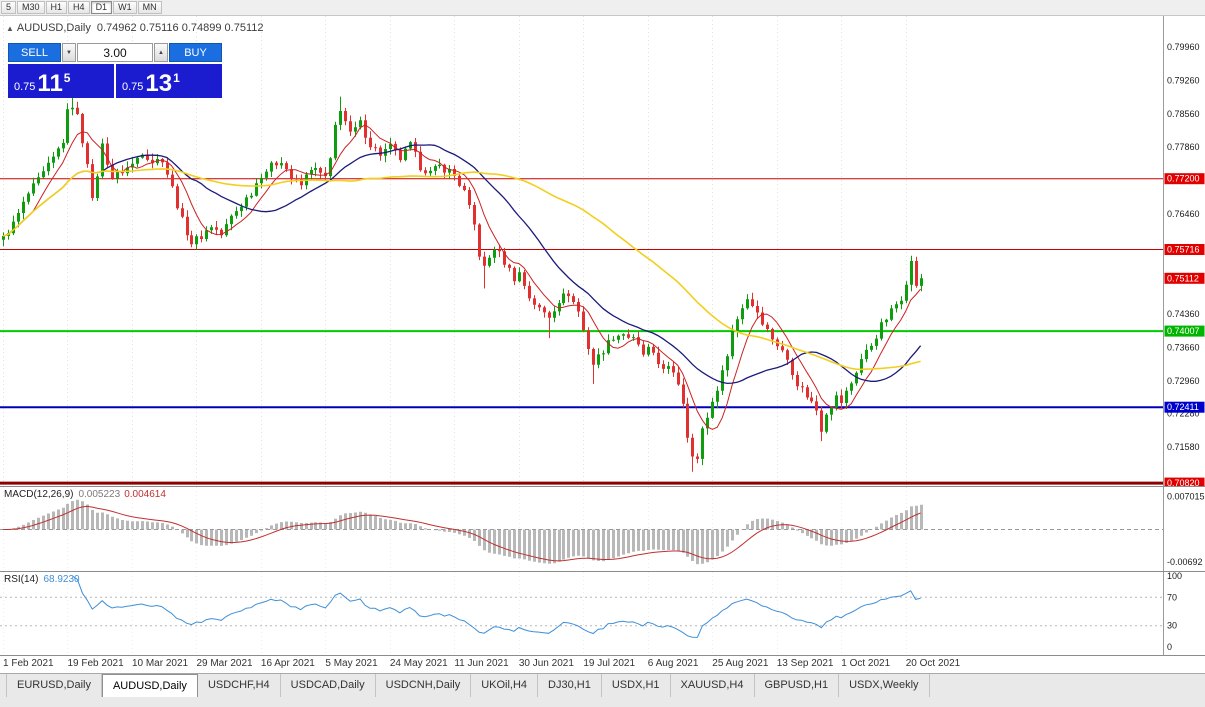 The image size is (1205, 707). I want to click on gridlines, so click(455, 613).